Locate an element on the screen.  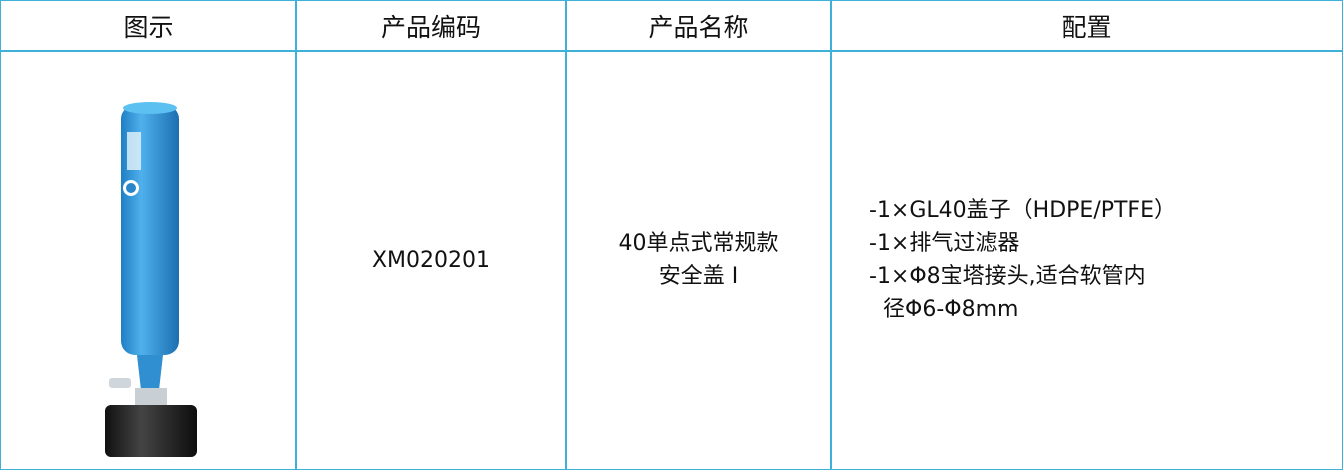
config-line: 径Φ6-Φ8mm is located at coordinates (951, 309).